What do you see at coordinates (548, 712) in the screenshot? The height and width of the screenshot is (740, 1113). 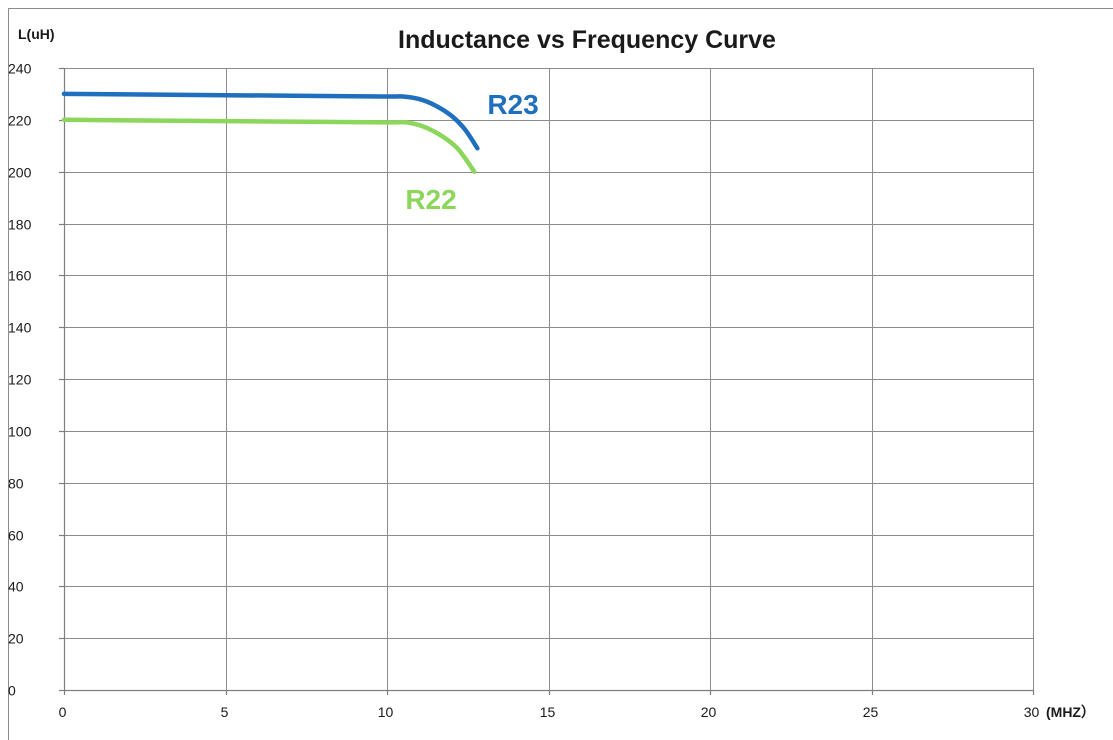 I see `x-tick-label: 15` at bounding box center [548, 712].